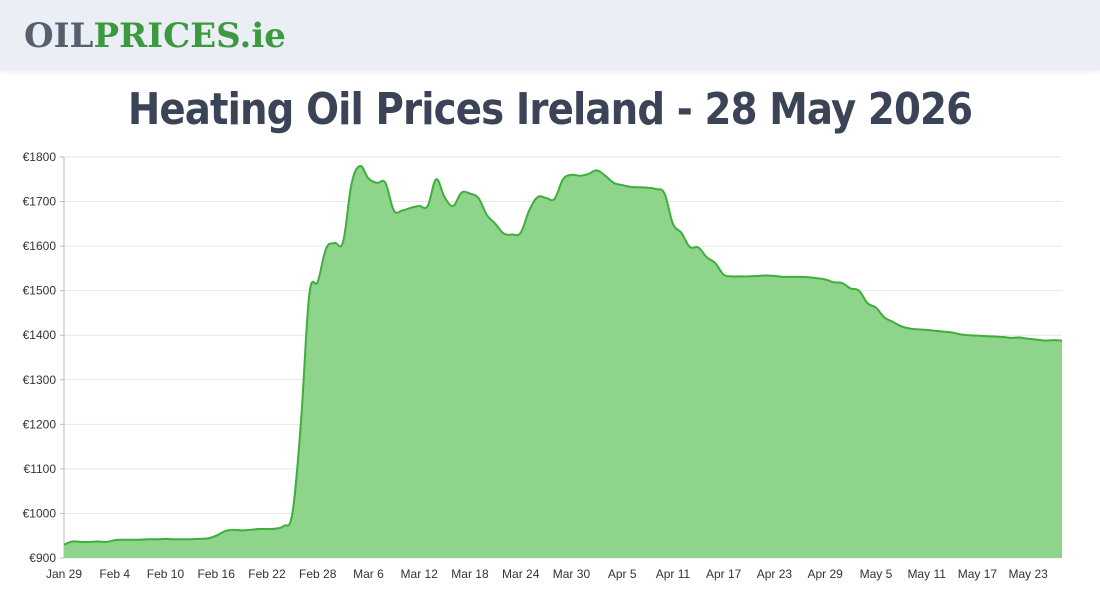 The width and height of the screenshot is (1100, 600). What do you see at coordinates (217, 574) in the screenshot?
I see `x-tick-label: Feb 16` at bounding box center [217, 574].